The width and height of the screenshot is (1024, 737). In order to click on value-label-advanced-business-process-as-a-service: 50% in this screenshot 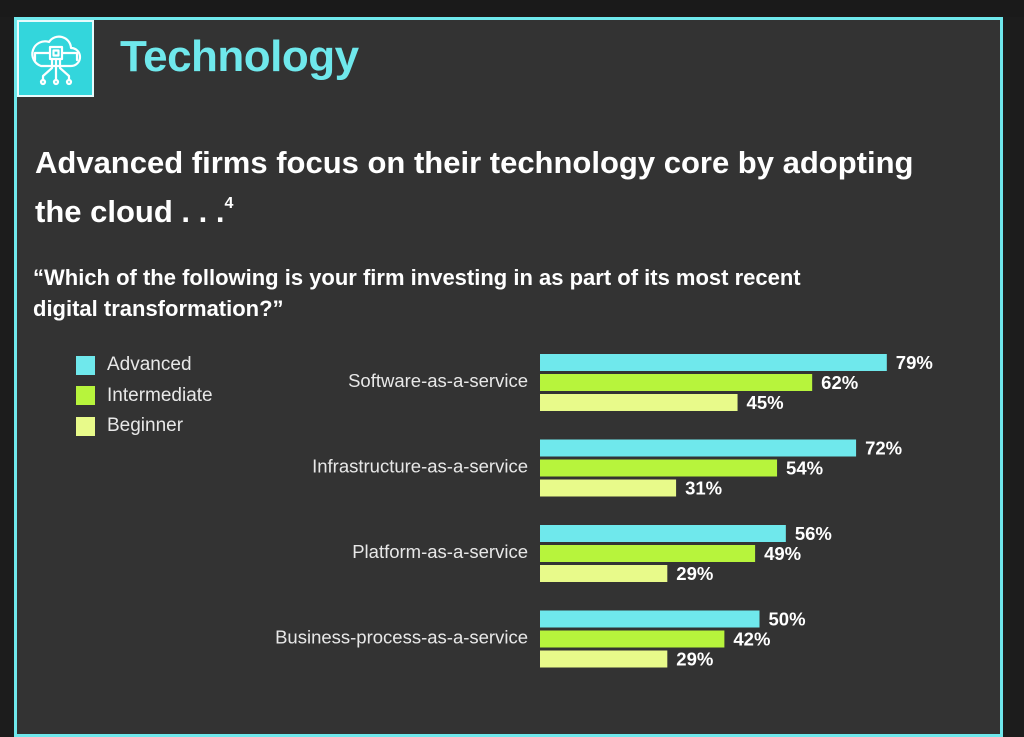, I will do `click(787, 619)`.